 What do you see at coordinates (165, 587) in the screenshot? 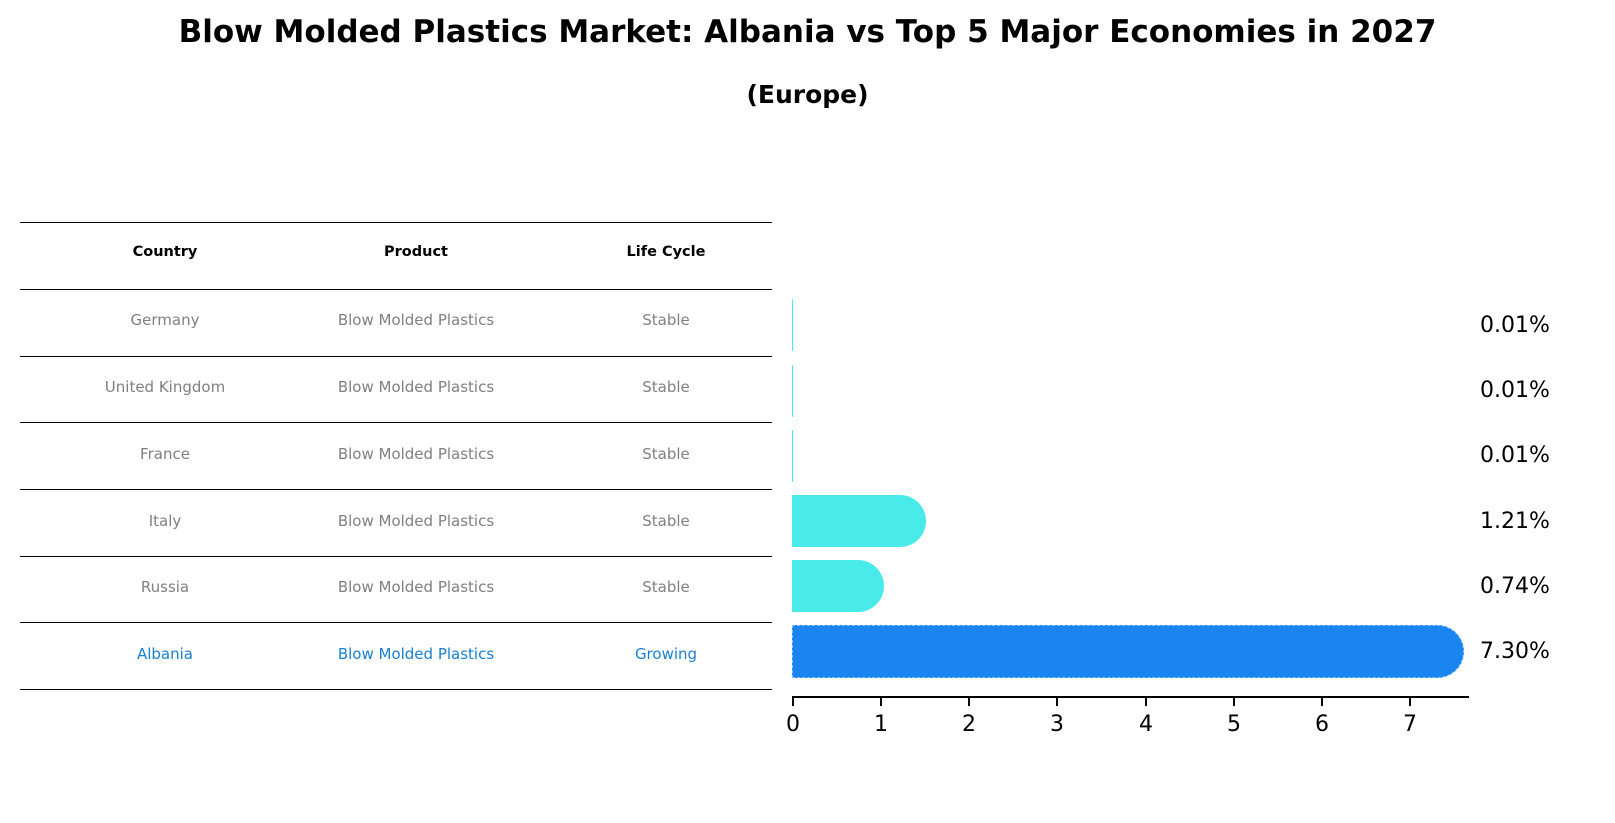
I see `cell-country: Russia` at bounding box center [165, 587].